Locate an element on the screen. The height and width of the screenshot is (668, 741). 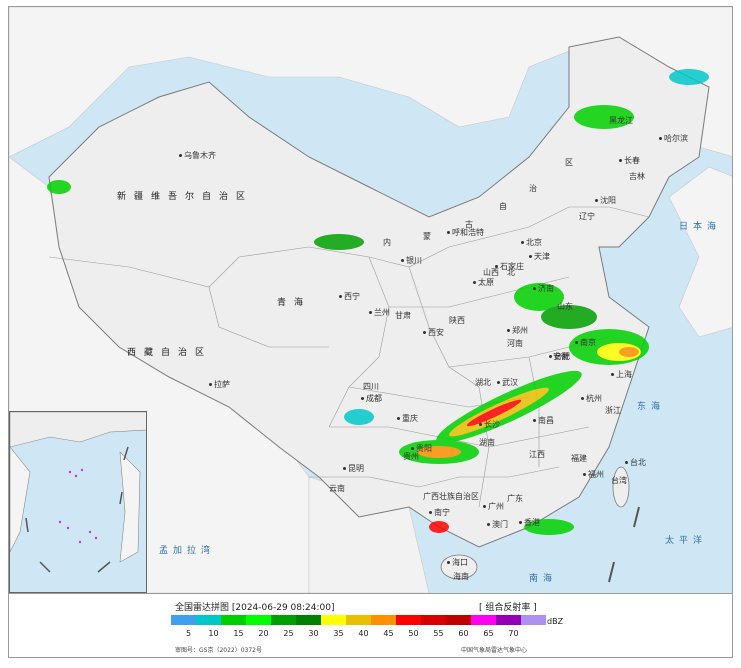
province-label-guangdong: 广东 is located at coordinates (515, 498).